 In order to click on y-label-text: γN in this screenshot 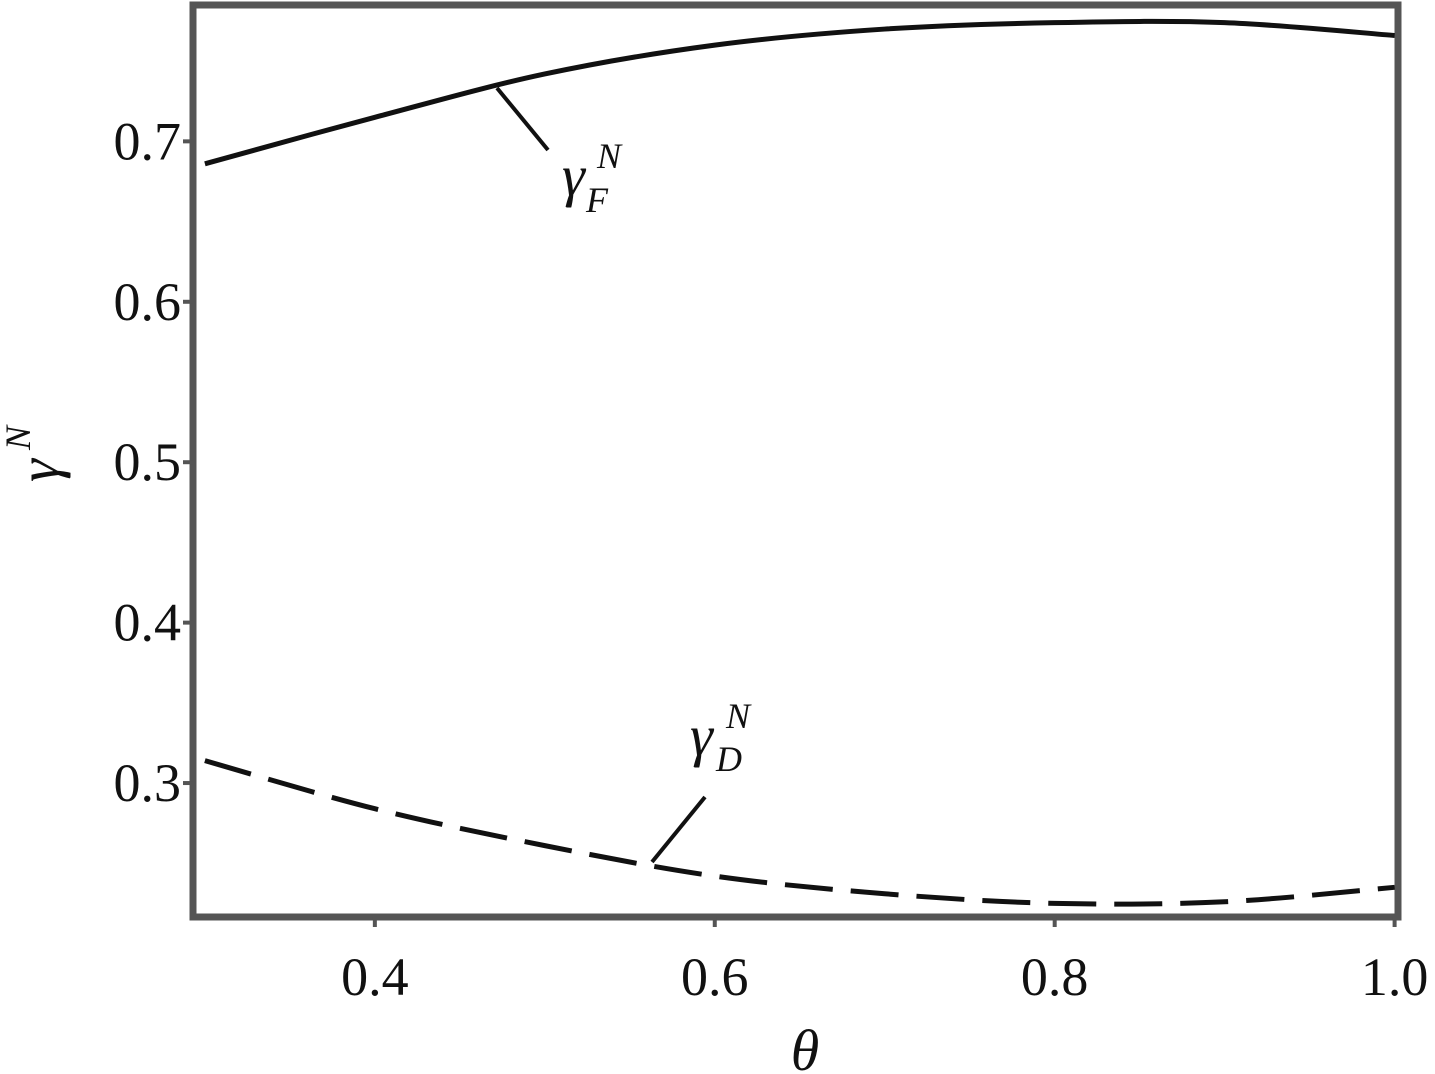, I will do `click(35, 453)`.